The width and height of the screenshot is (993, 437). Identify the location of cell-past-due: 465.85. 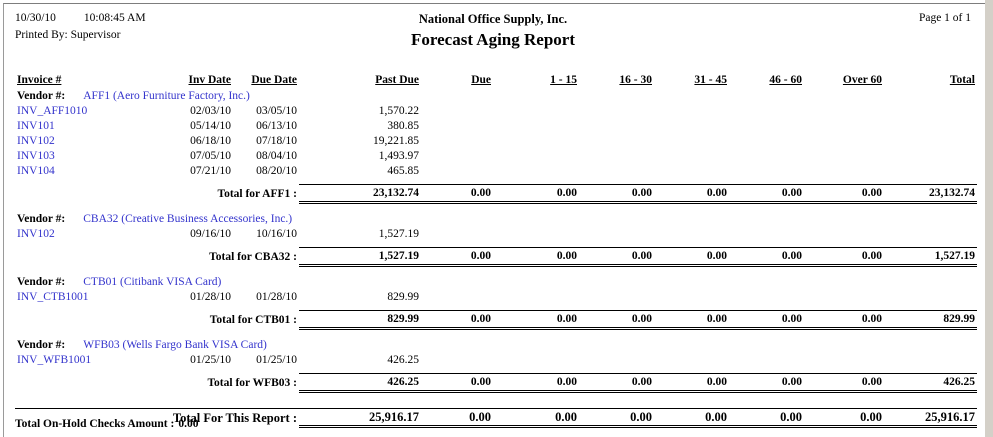
(403, 171).